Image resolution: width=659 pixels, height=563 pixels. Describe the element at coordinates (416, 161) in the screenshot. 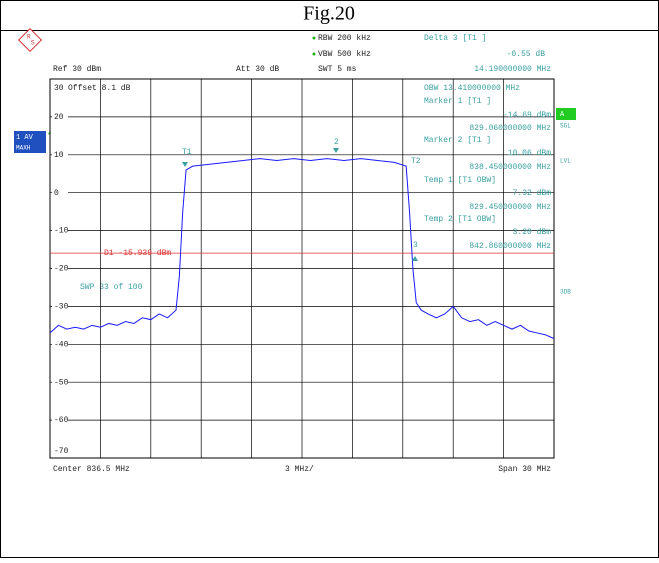

I see `marker-label: T2` at that location.